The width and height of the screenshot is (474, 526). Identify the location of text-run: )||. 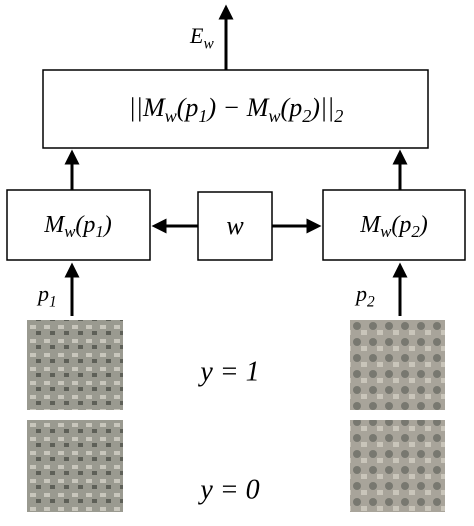
(321, 107).